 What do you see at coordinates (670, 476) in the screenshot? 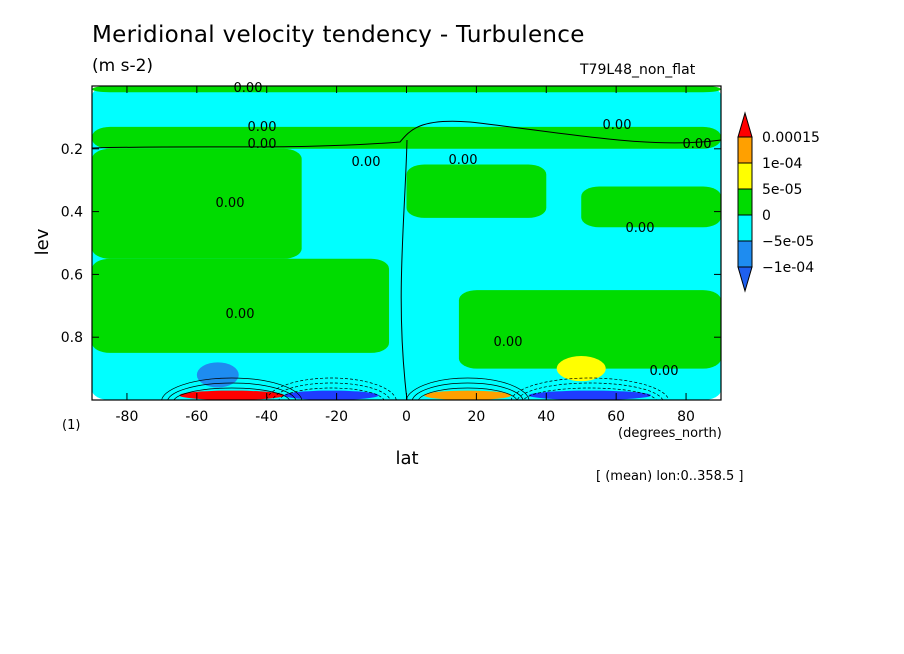
I see `averaging-note: [ (mean) lon:0..358.5 ]` at bounding box center [670, 476].